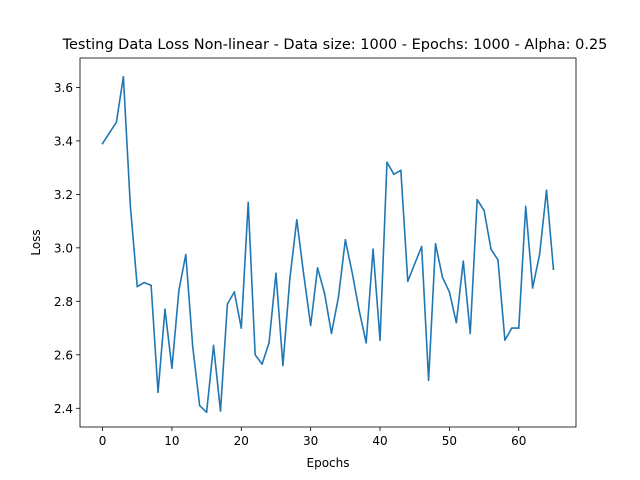 The width and height of the screenshot is (640, 480). I want to click on y-tick-label: 3.4, so click(63, 141).